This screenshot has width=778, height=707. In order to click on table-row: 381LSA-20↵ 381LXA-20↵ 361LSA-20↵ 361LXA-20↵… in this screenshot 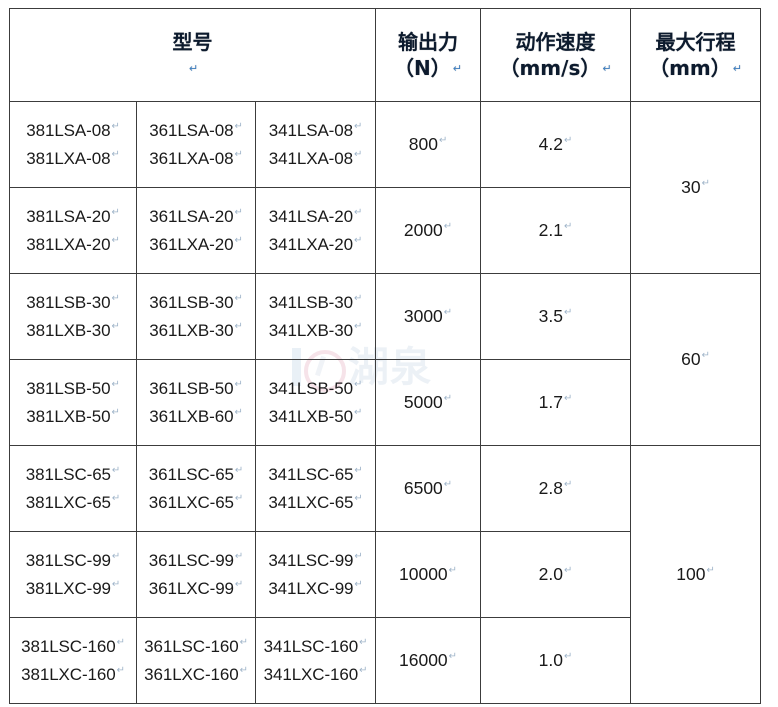, I will do `click(385, 230)`.